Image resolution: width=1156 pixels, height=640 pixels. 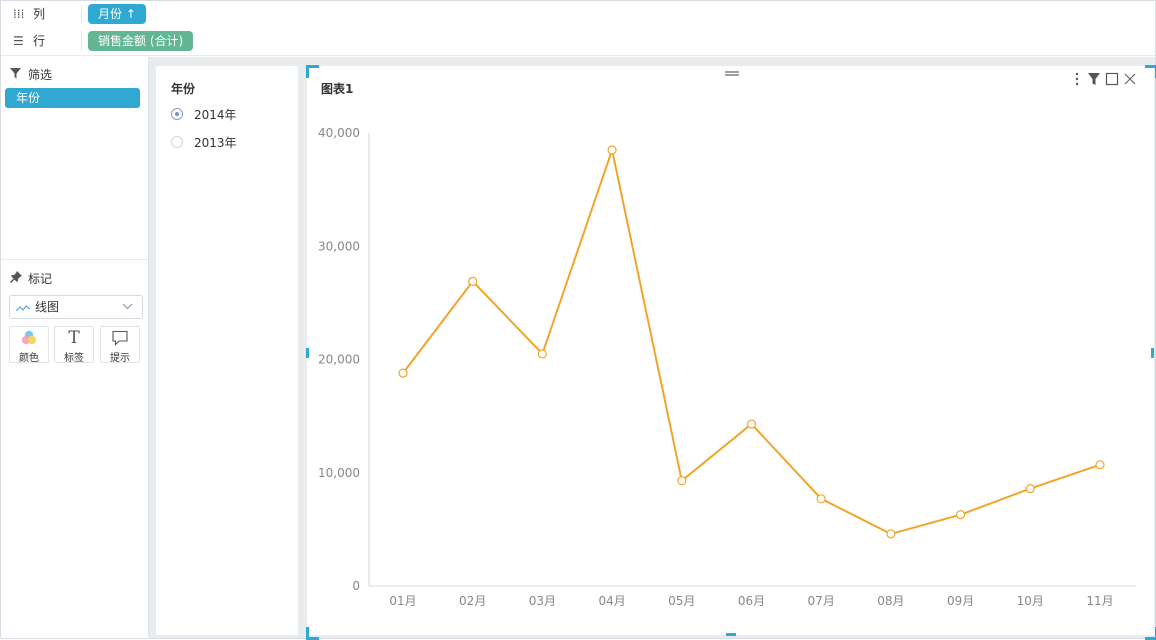 I want to click on y-tick-label: 40,000, so click(x=339, y=133).